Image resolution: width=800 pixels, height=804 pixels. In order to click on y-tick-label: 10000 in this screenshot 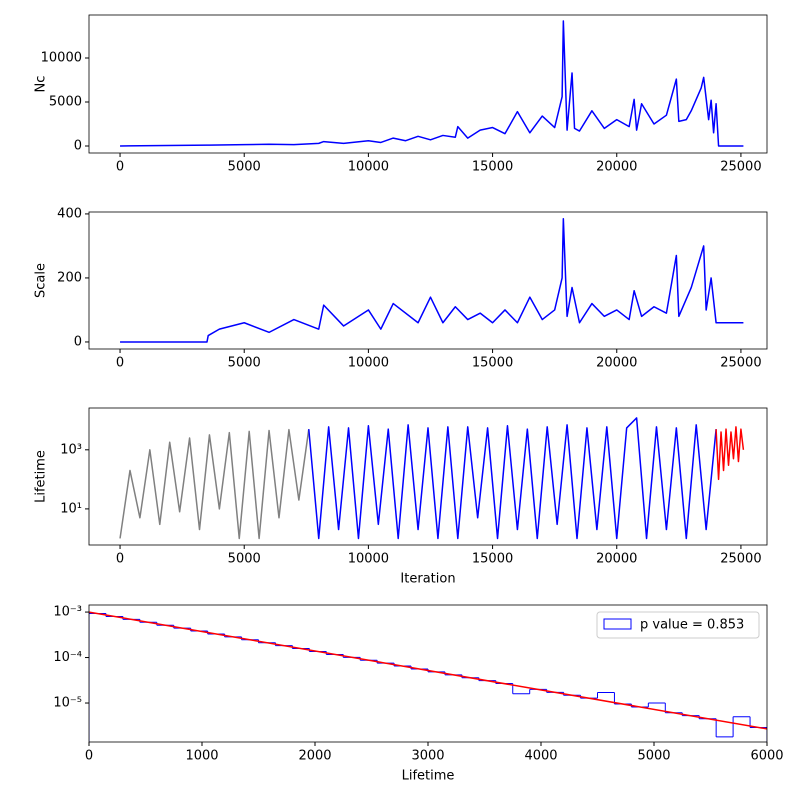, I will do `click(61, 57)`.